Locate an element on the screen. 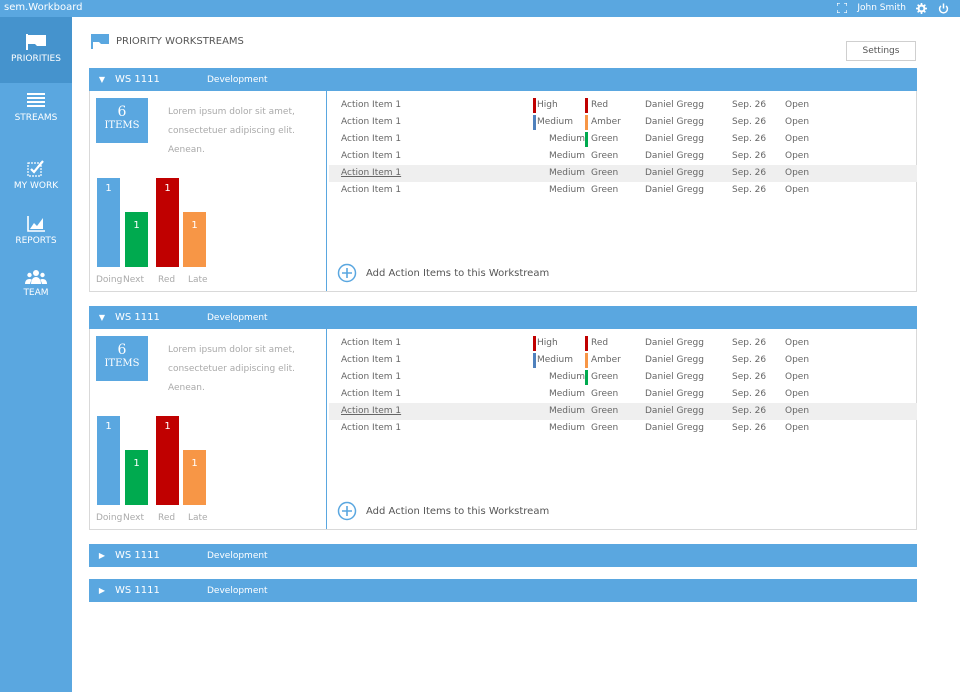 The width and height of the screenshot is (960, 692). workstream-category: Development is located at coordinates (237, 590).